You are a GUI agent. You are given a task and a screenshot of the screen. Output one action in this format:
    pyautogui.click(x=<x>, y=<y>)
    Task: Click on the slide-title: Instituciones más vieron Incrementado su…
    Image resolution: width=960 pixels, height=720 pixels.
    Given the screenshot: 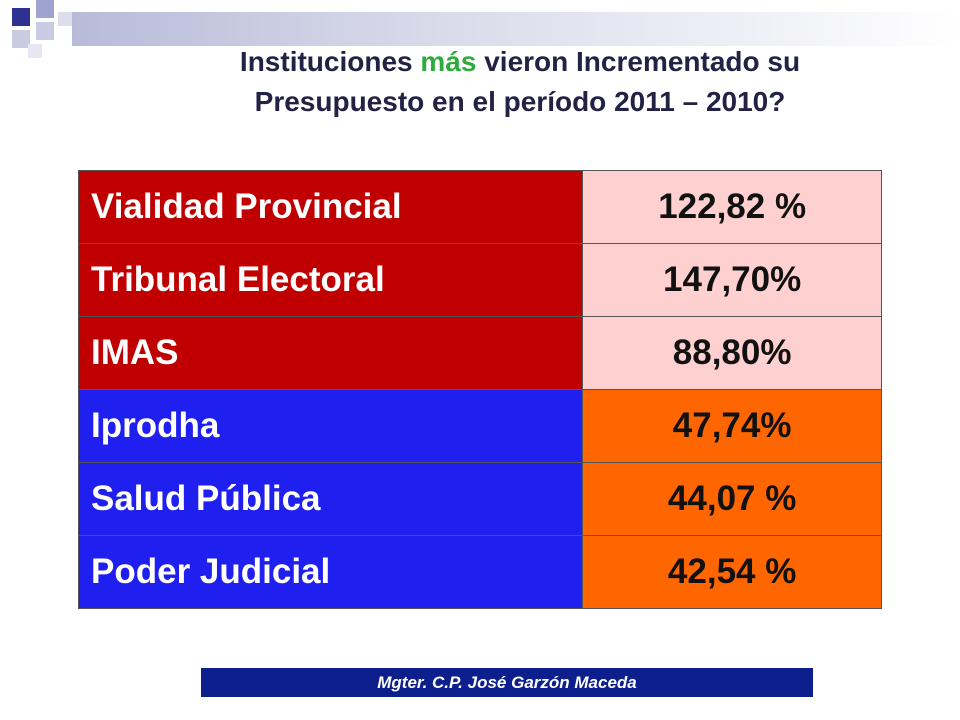 What is the action you would take?
    pyautogui.click(x=520, y=82)
    